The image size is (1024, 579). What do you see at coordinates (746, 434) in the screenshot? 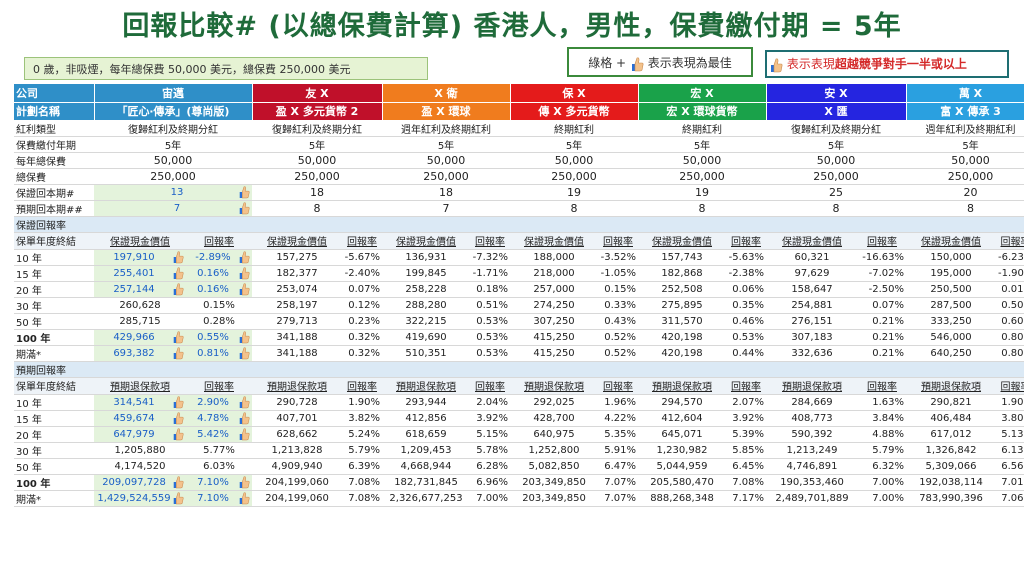
I see `cell-rate: 5.39%` at bounding box center [746, 434].